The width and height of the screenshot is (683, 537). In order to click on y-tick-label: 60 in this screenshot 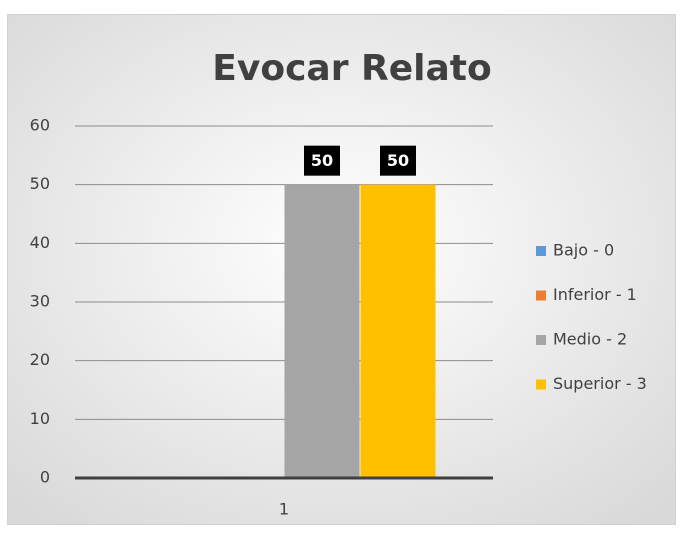, I will do `click(40, 125)`.